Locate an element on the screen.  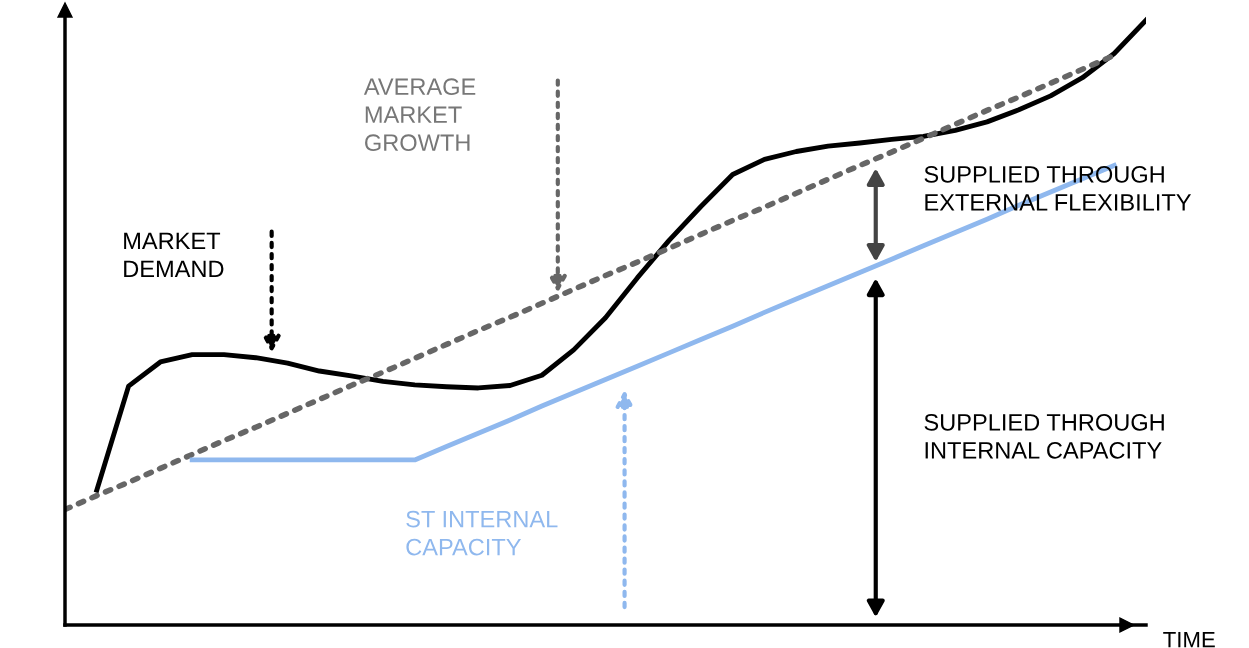
x-axis-title: TIME is located at coordinates (1189, 639).